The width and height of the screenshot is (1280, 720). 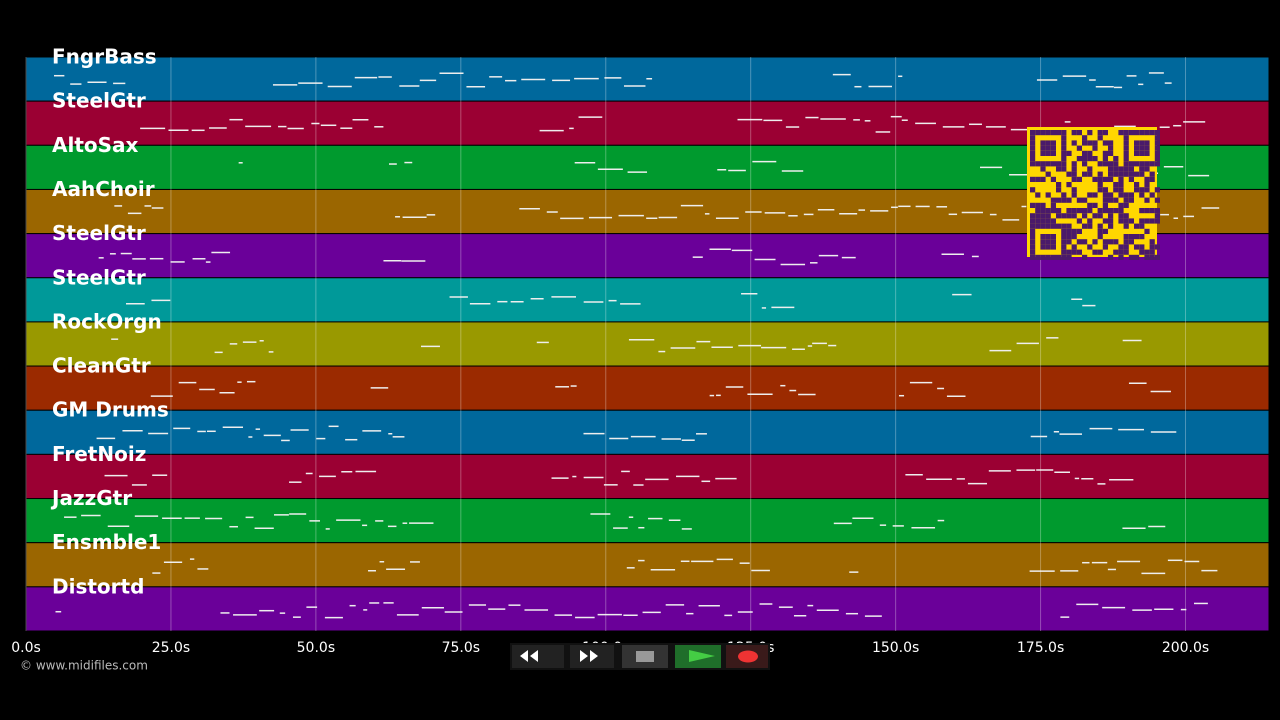 What do you see at coordinates (592, 656) in the screenshot?
I see `forward-button` at bounding box center [592, 656].